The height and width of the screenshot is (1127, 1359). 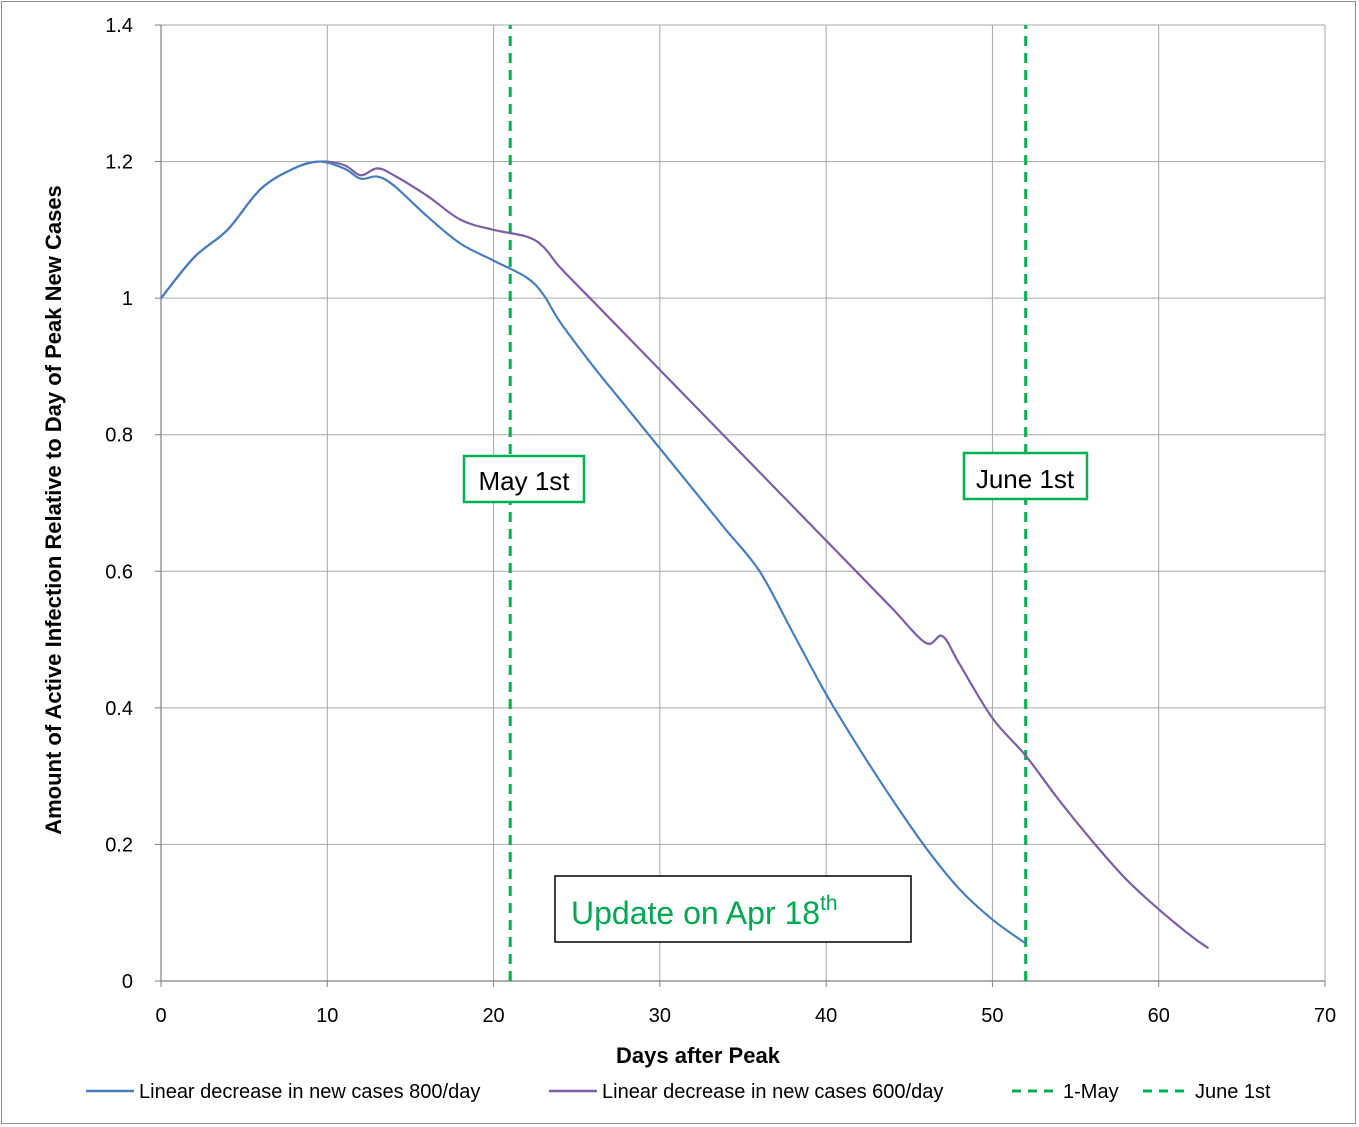 What do you see at coordinates (119, 709) in the screenshot?
I see `y-tick-label: 0.4` at bounding box center [119, 709].